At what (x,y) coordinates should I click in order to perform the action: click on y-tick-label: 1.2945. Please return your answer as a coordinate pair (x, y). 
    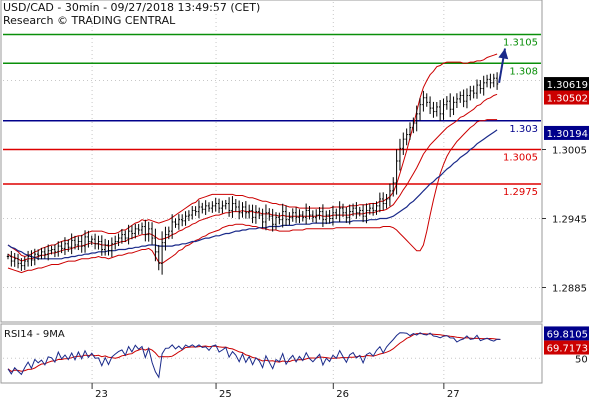
    Looking at the image, I should click on (569, 220).